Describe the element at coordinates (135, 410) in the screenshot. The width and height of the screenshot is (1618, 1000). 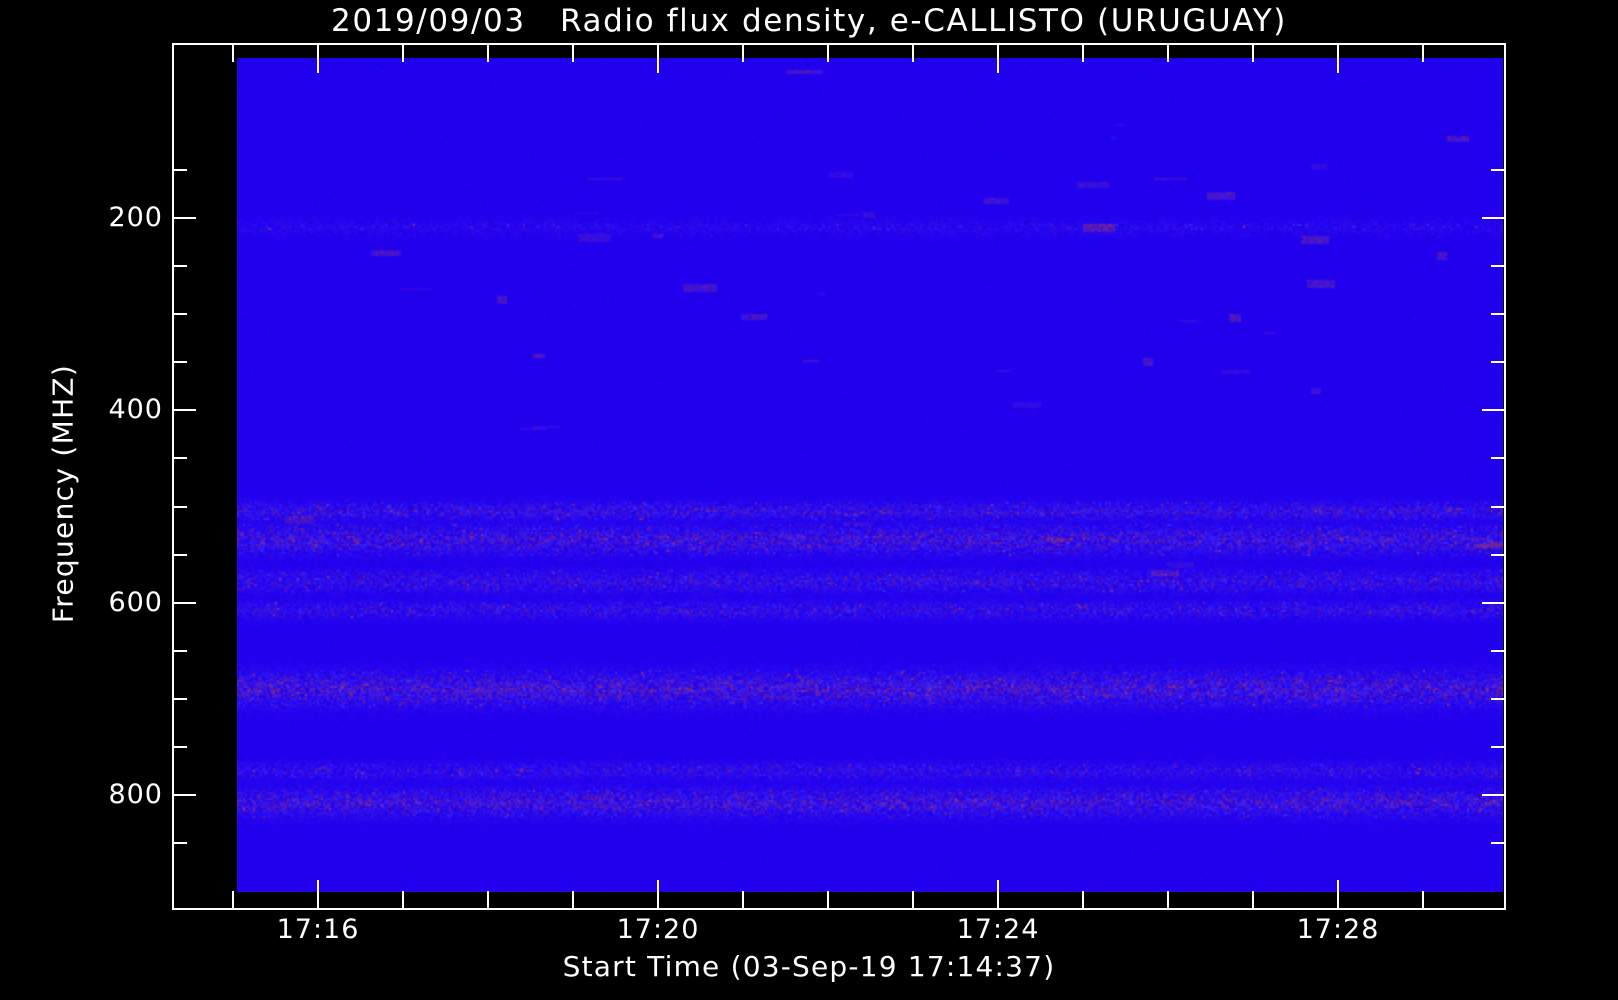
I see `y-tick-label-400: 400` at that location.